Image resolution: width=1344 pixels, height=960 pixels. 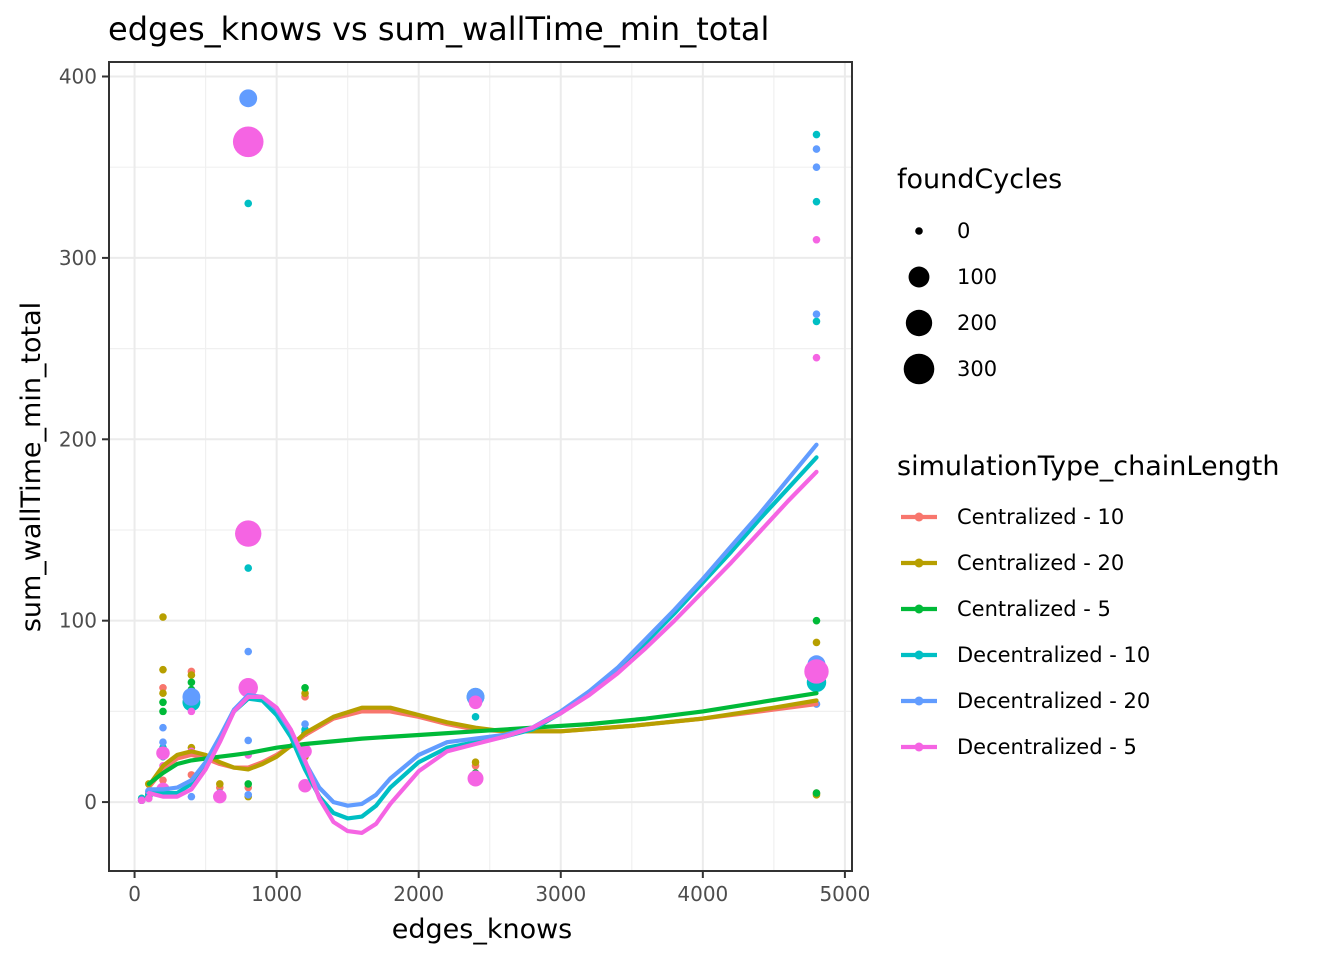 I want to click on y-tick-label: 0, so click(x=90, y=802).